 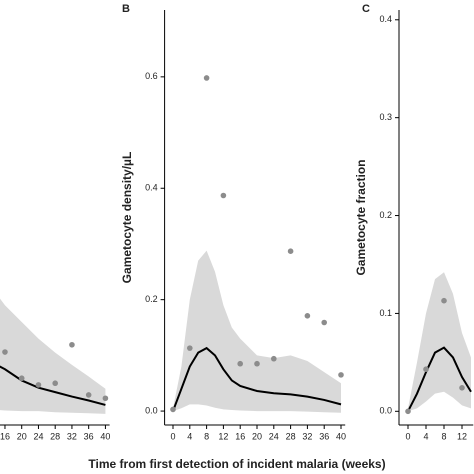 I want to click on y-tick-label: 0.6, so click(x=151, y=76).